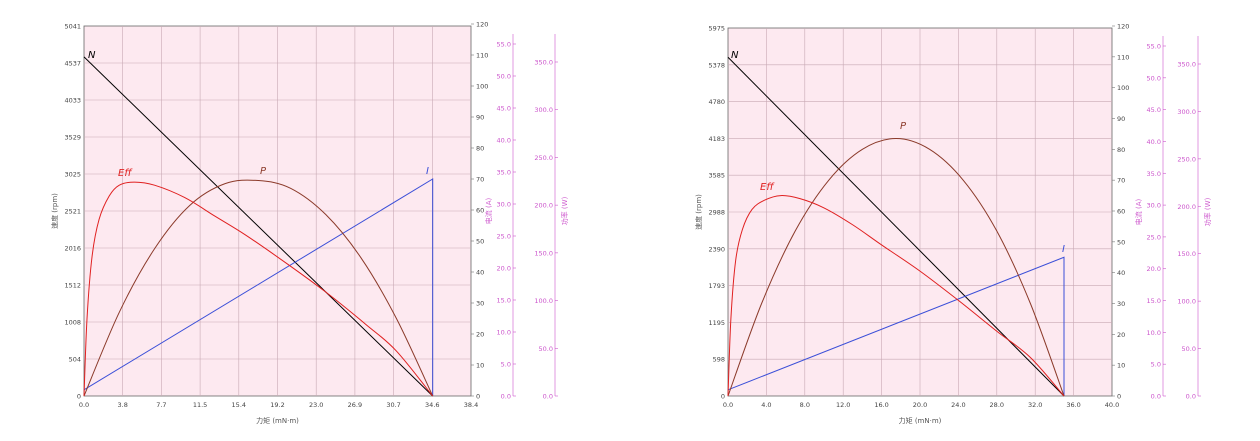 The width and height of the screenshot is (1260, 441). I want to click on x-tick-label: 20.0, so click(920, 405).